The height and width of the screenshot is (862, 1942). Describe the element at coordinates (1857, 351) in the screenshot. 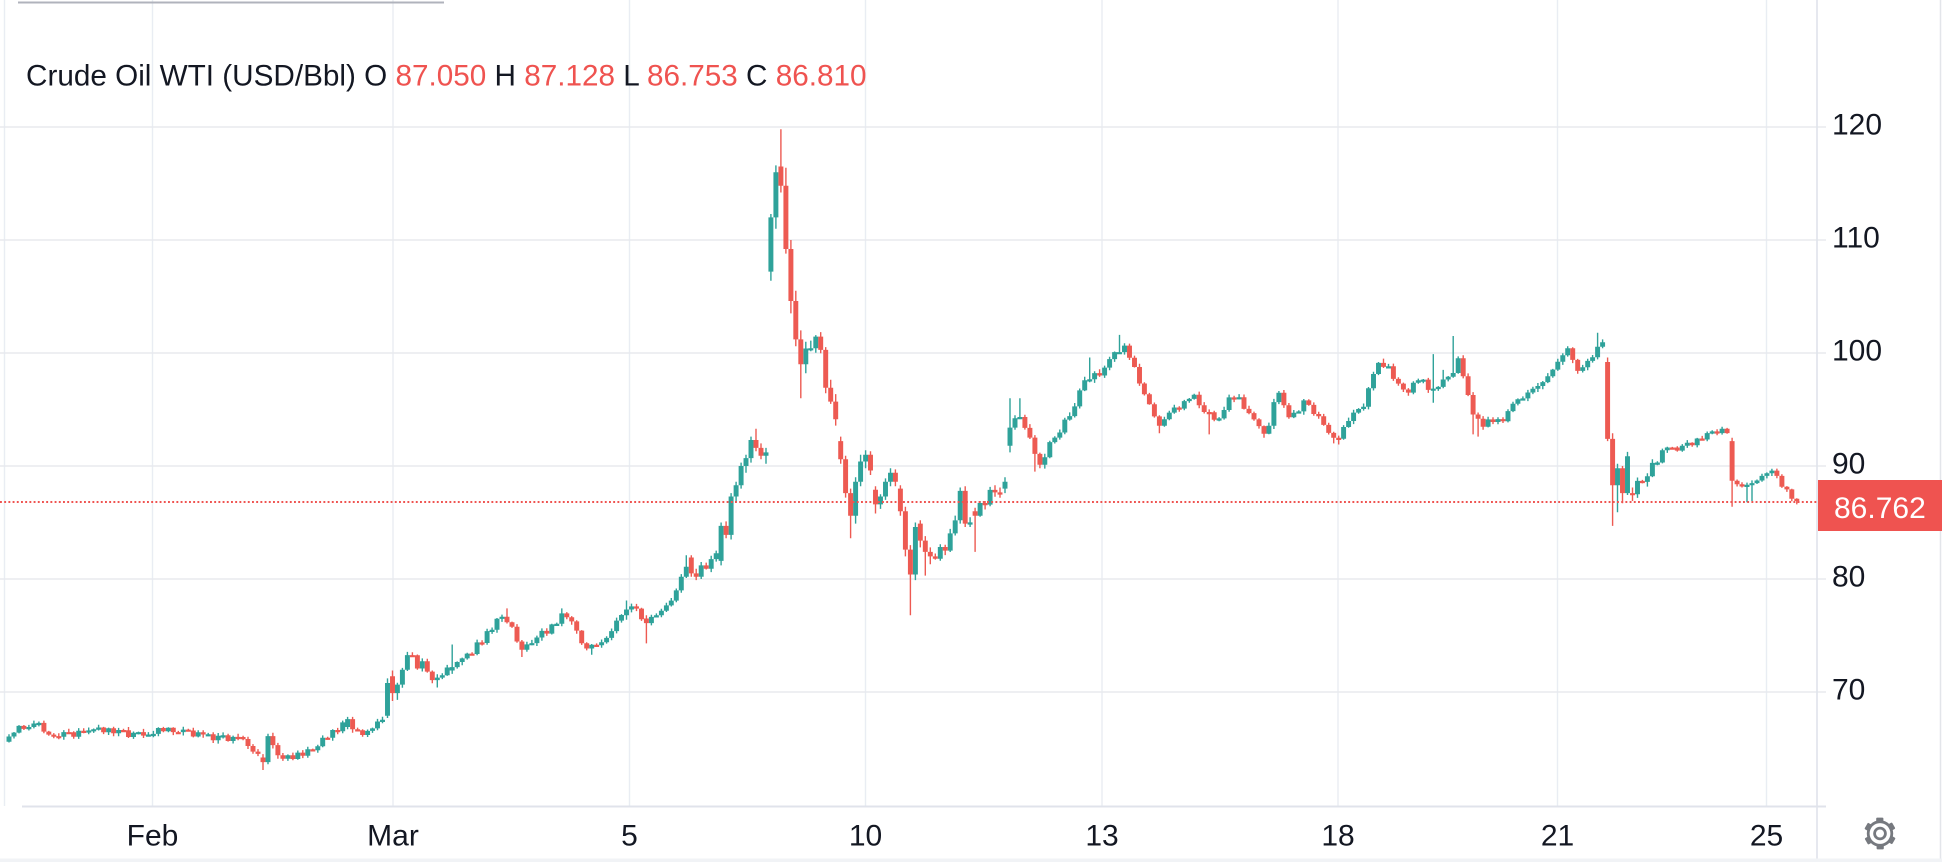

I see `svg-text: 100` at that location.